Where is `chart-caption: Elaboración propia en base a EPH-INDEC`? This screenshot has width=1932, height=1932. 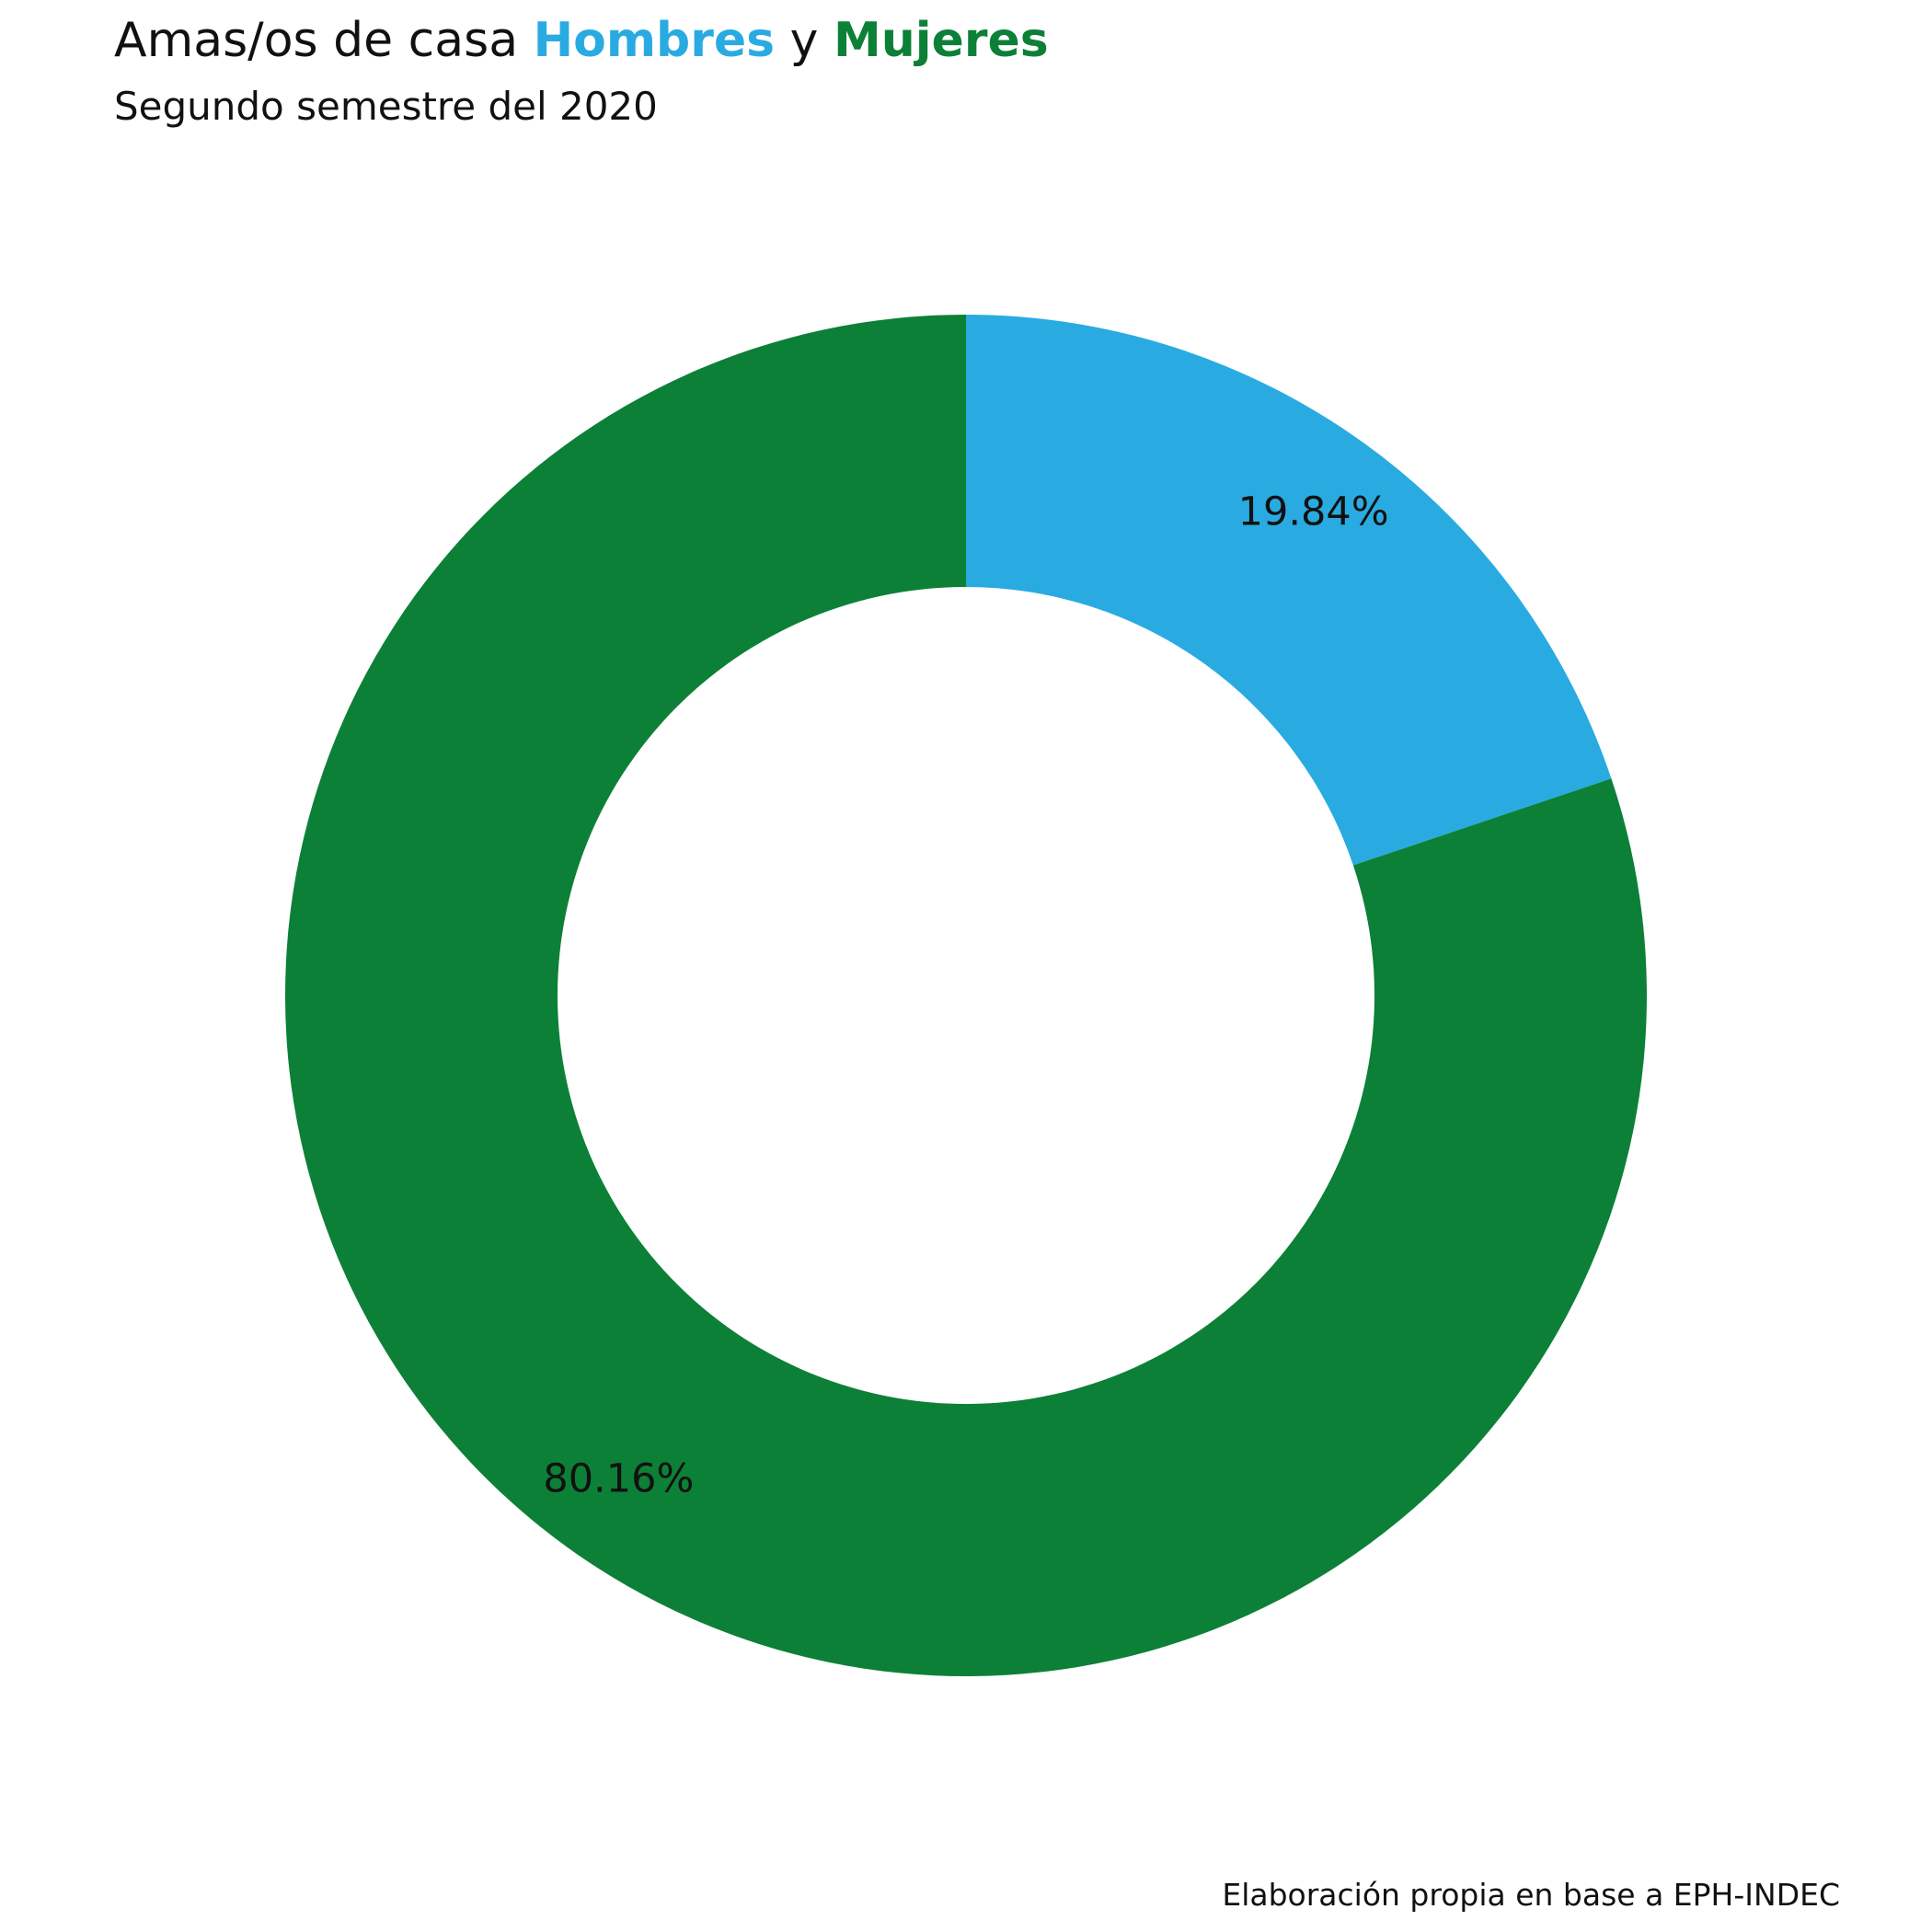 chart-caption: Elaboración propia en base a EPH-INDEC is located at coordinates (1531, 1895).